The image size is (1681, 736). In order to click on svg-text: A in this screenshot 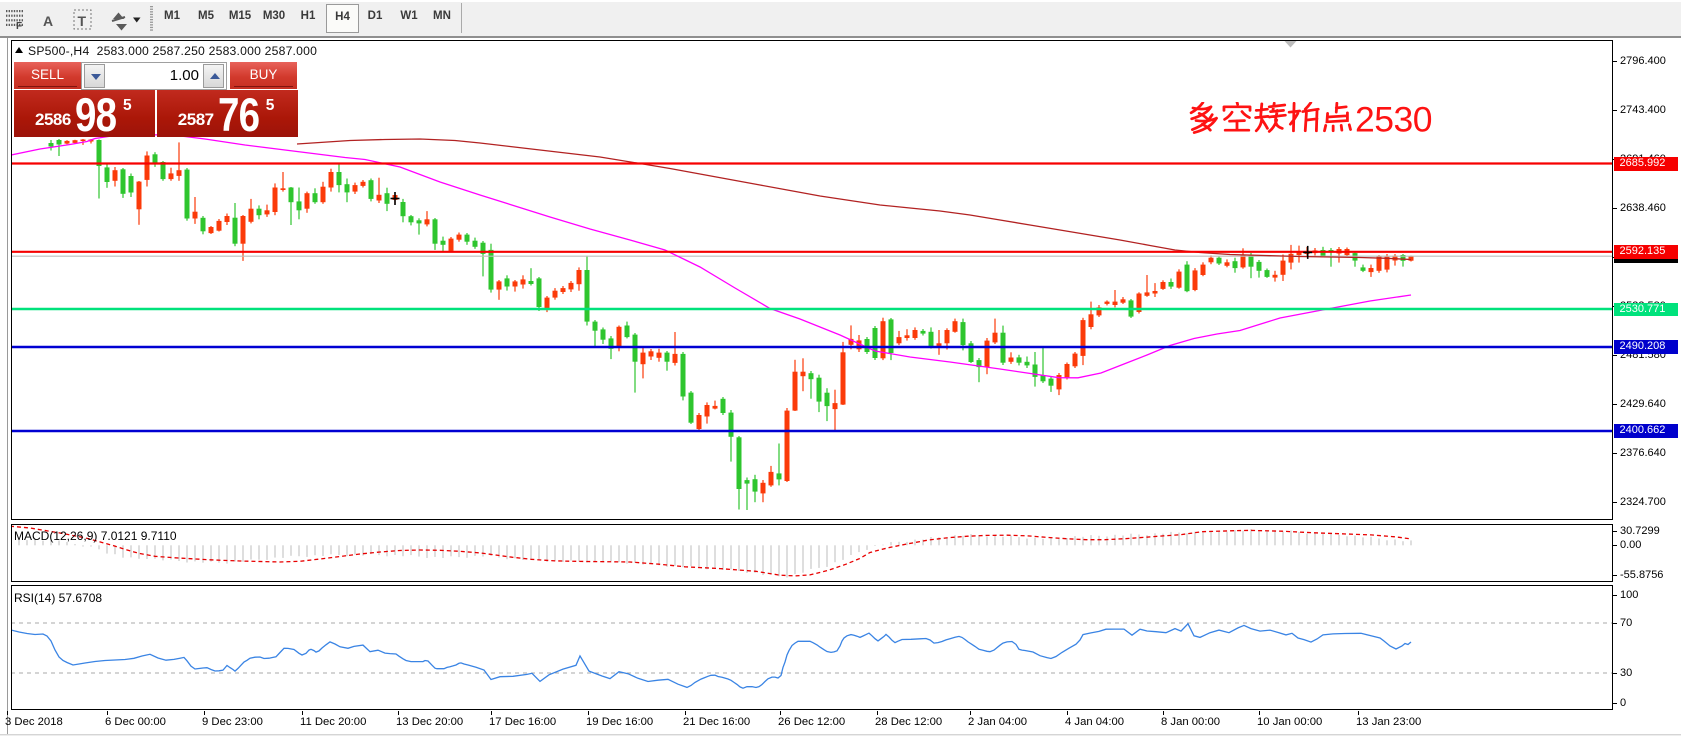, I will do `click(48, 21)`.